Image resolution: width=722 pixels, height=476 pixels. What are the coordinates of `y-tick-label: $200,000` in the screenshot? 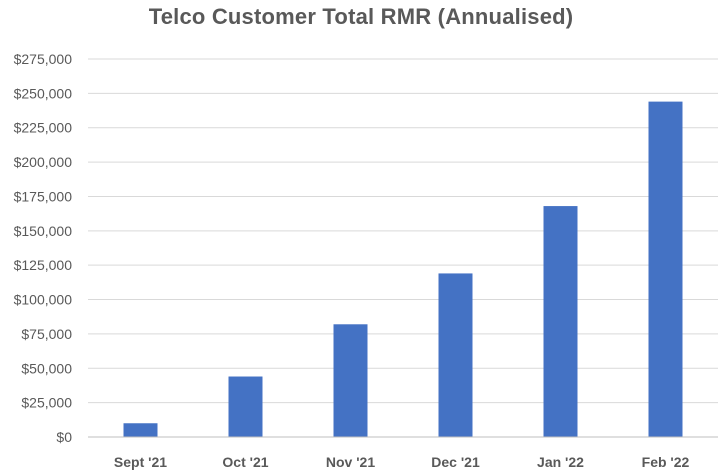 It's located at (43, 162).